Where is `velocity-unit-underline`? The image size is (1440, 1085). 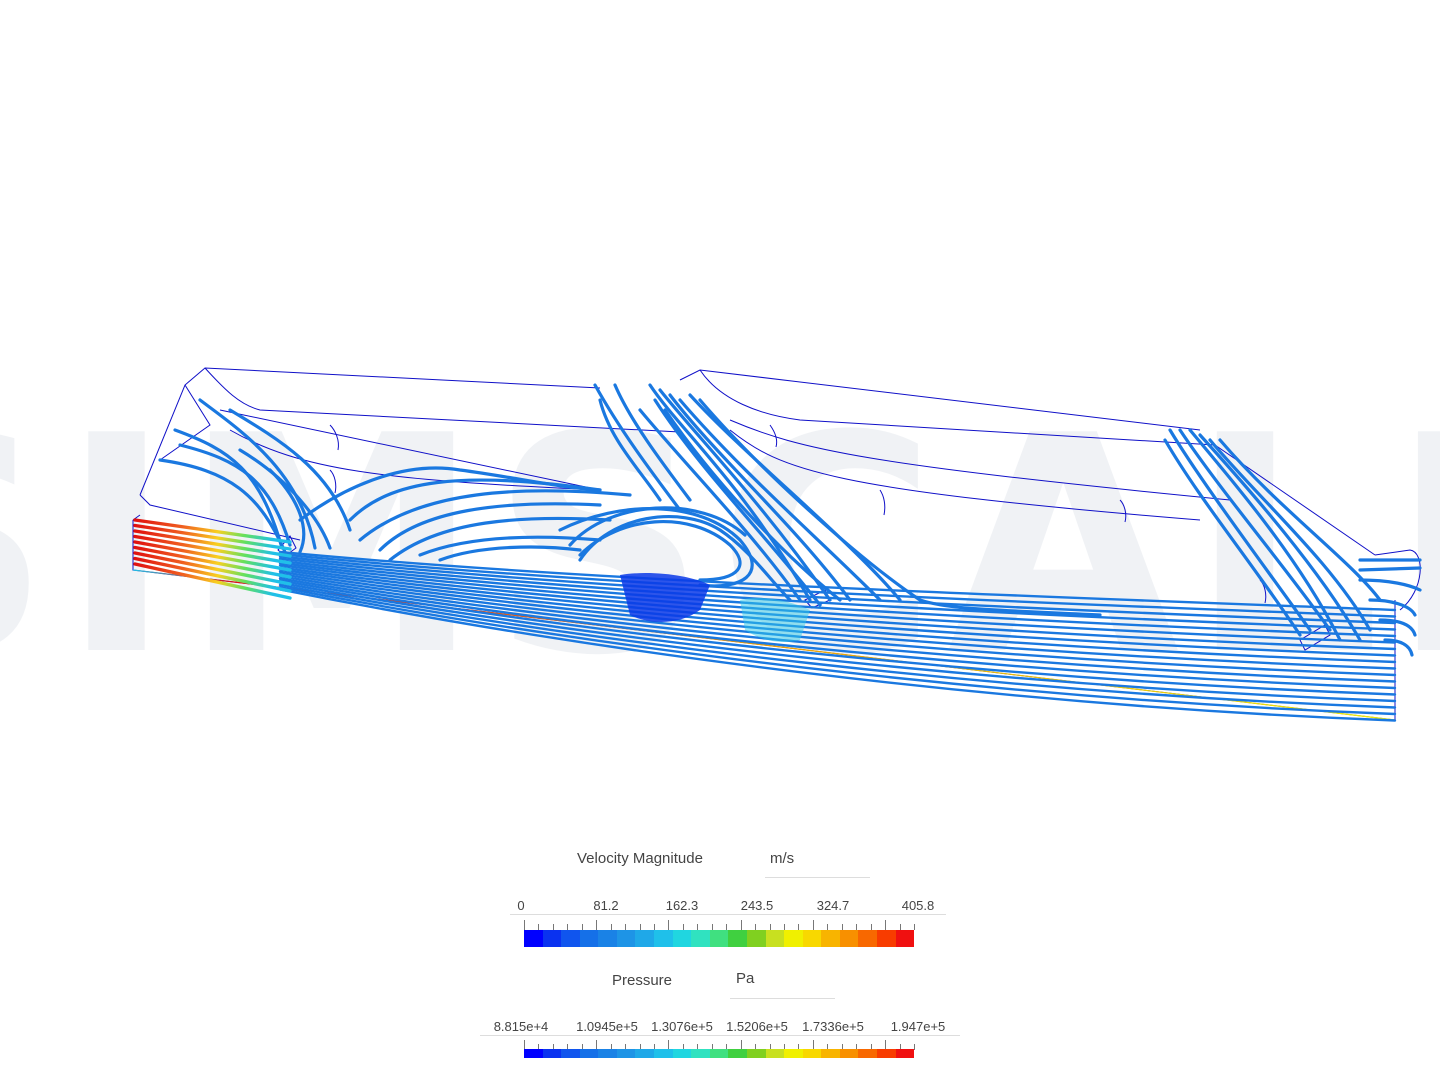
velocity-unit-underline is located at coordinates (817, 877).